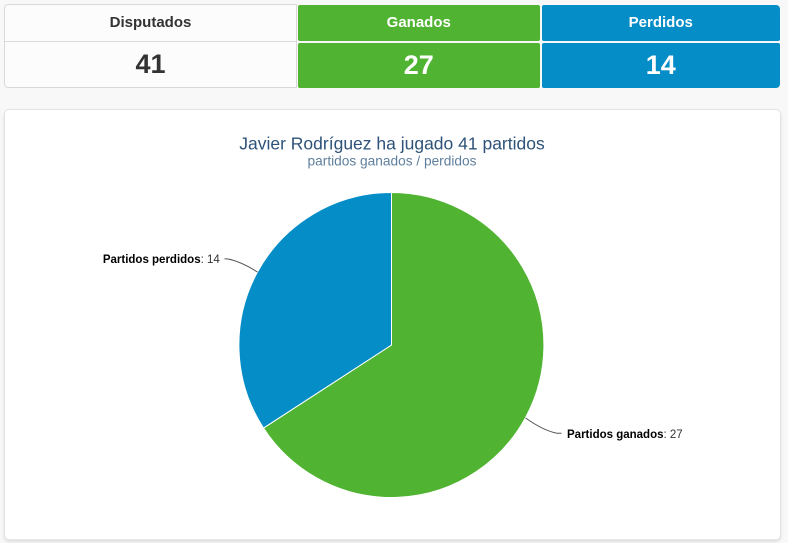  Describe the element at coordinates (392, 144) in the screenshot. I see `svg-text:Javier Rodríguez ha jugado 41: Javier Rodríguez ha jugado 41 partidos` at that location.